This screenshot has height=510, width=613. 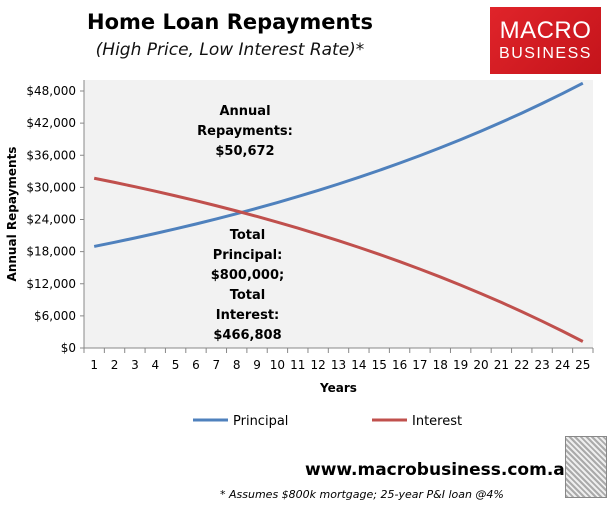 I want to click on x-tick-label: 14, so click(x=358, y=365).